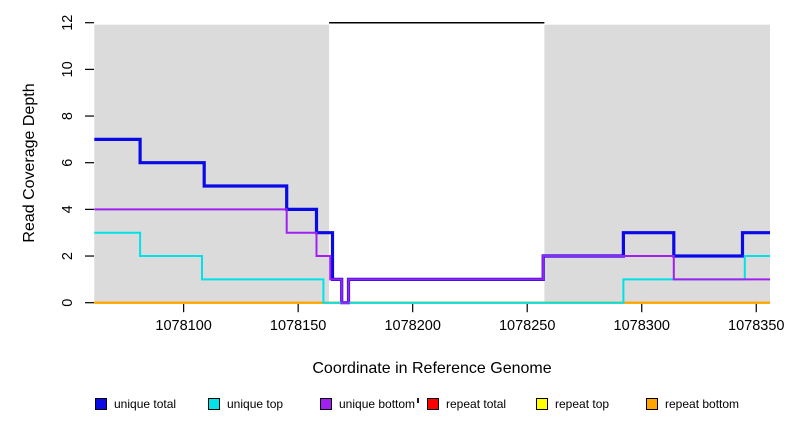  What do you see at coordinates (255, 404) in the screenshot?
I see `legend-label: unique top` at bounding box center [255, 404].